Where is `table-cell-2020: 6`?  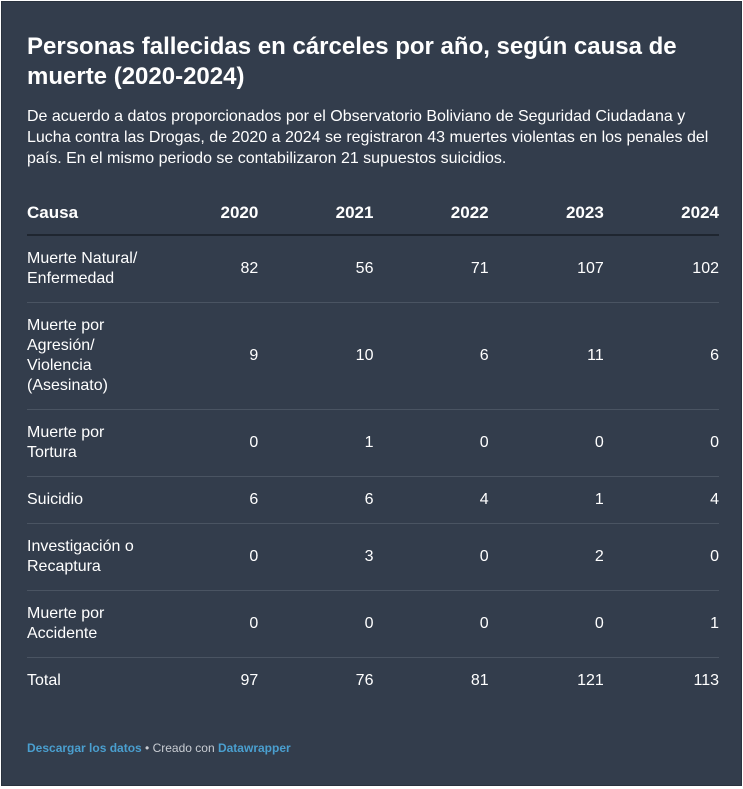
table-cell-2020: 6 is located at coordinates (201, 500).